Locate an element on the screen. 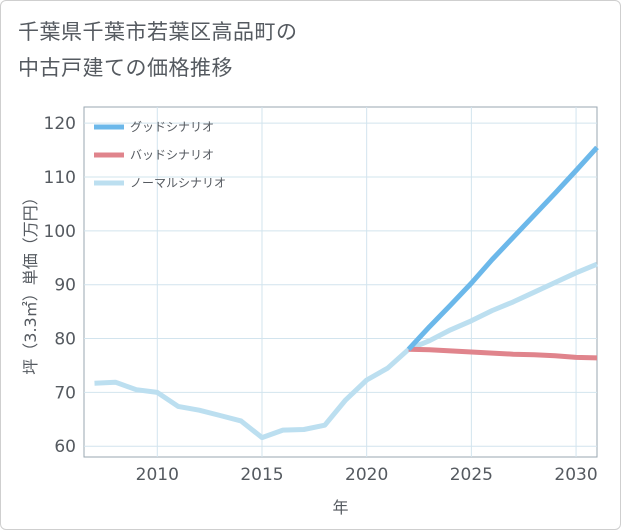 This screenshot has width=621, height=530. y-tick-labels: 60 70 80 90 100 110 120 is located at coordinates (60, 285).